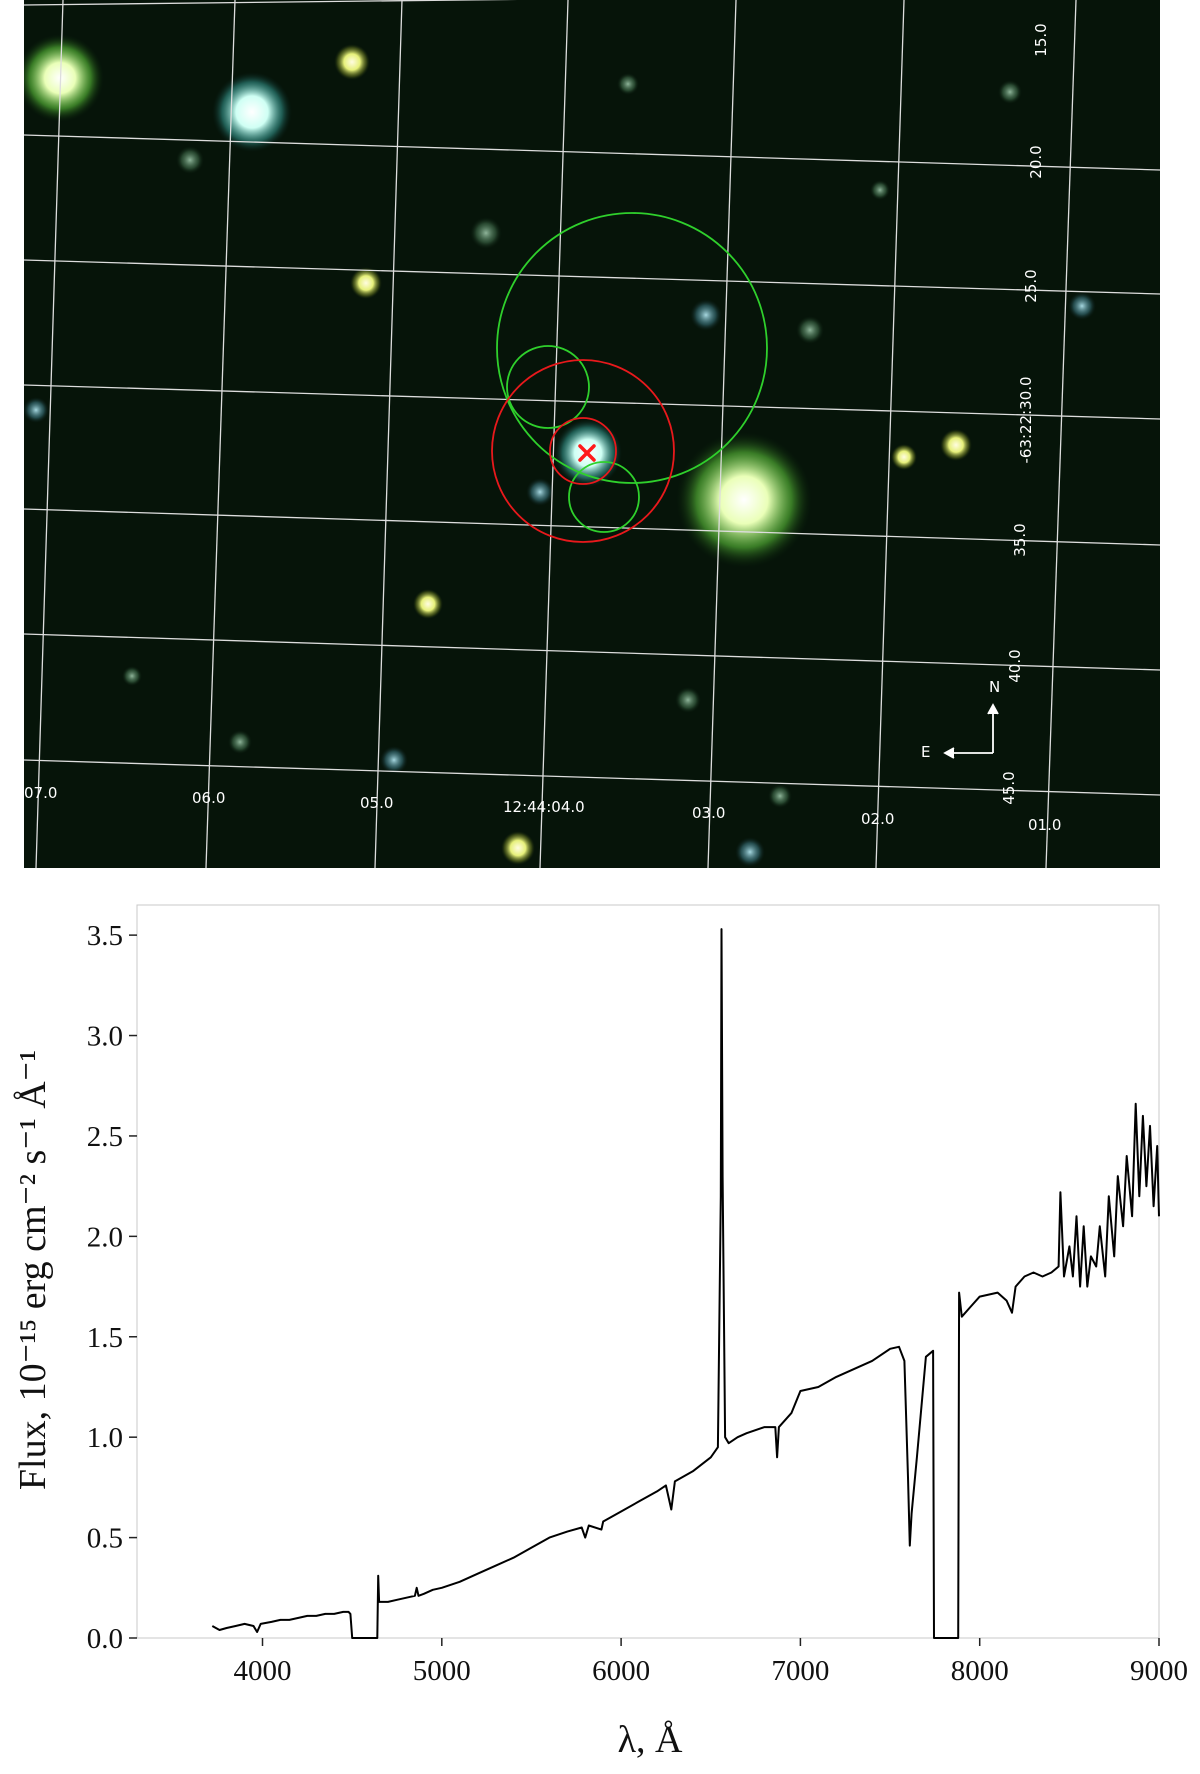 The width and height of the screenshot is (1200, 1774). What do you see at coordinates (711, 1662) in the screenshot?
I see `x-axis: 4000 5000 6000 7000 8000 9000` at bounding box center [711, 1662].